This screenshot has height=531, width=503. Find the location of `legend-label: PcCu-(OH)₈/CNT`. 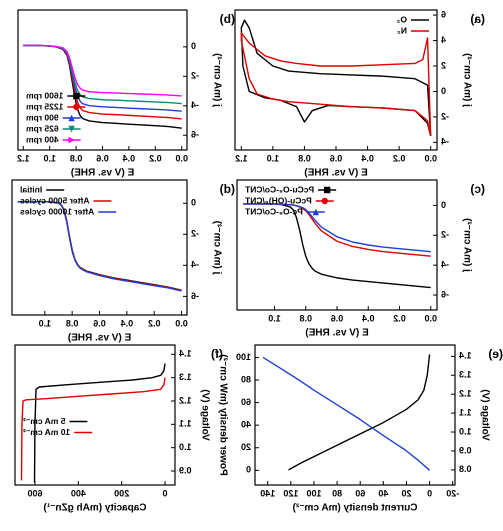

legend-label: PcCu-(OH)₈/CNT is located at coordinates (278, 200).